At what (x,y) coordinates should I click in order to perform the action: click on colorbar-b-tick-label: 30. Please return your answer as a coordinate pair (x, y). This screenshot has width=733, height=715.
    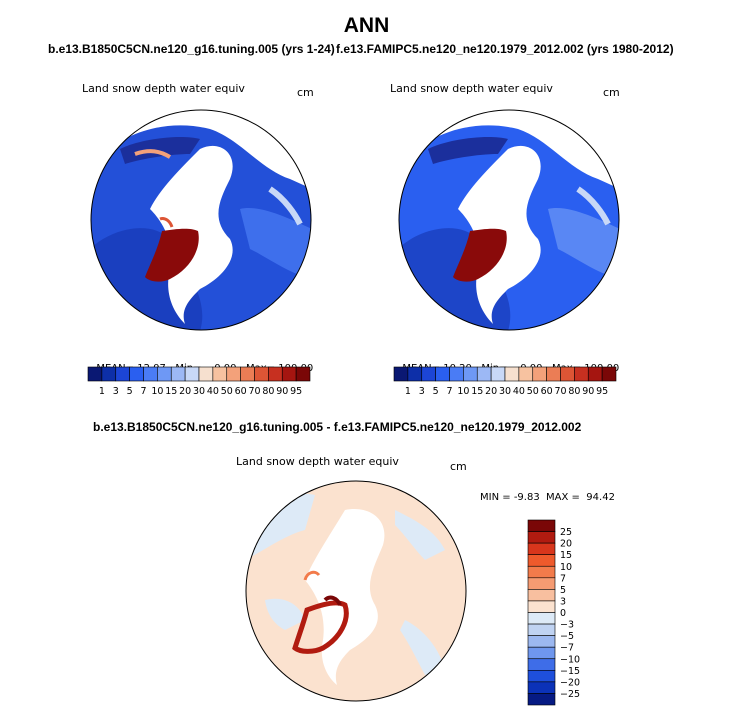
    Looking at the image, I should click on (505, 391).